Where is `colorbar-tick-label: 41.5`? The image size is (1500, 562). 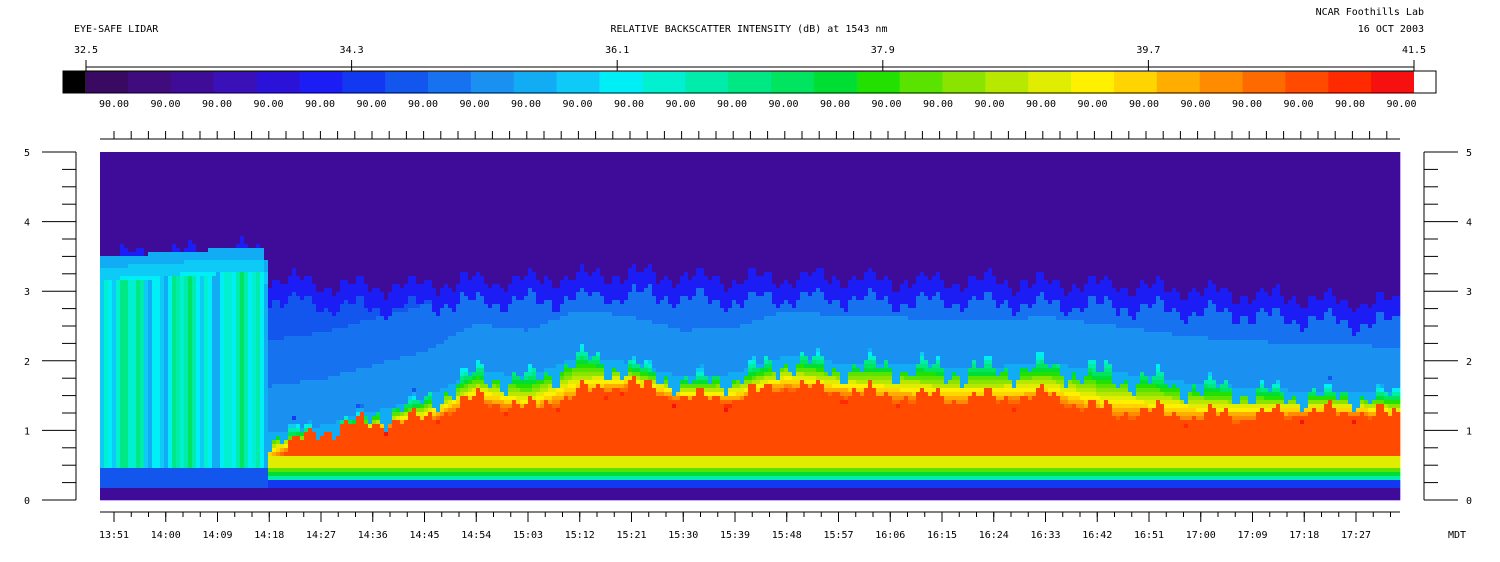 colorbar-tick-label: 41.5 is located at coordinates (1414, 50).